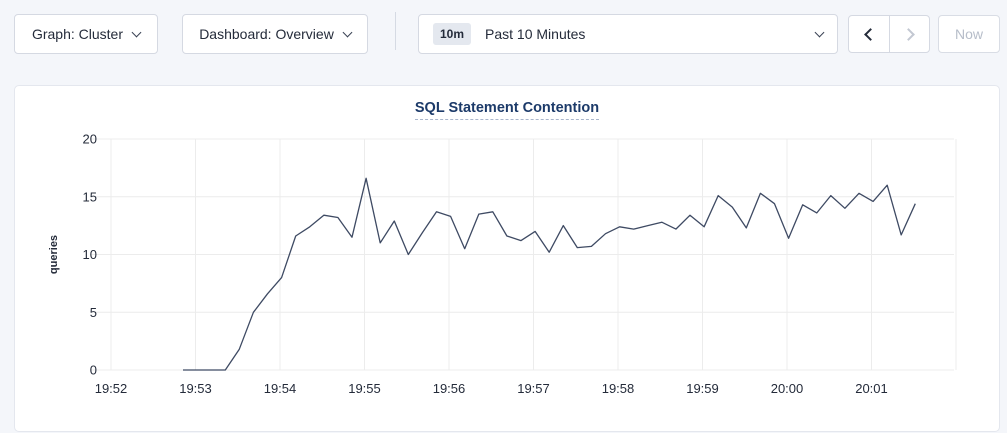 Image resolution: width=1007 pixels, height=433 pixels. I want to click on svg-text: 19:58, so click(618, 388).